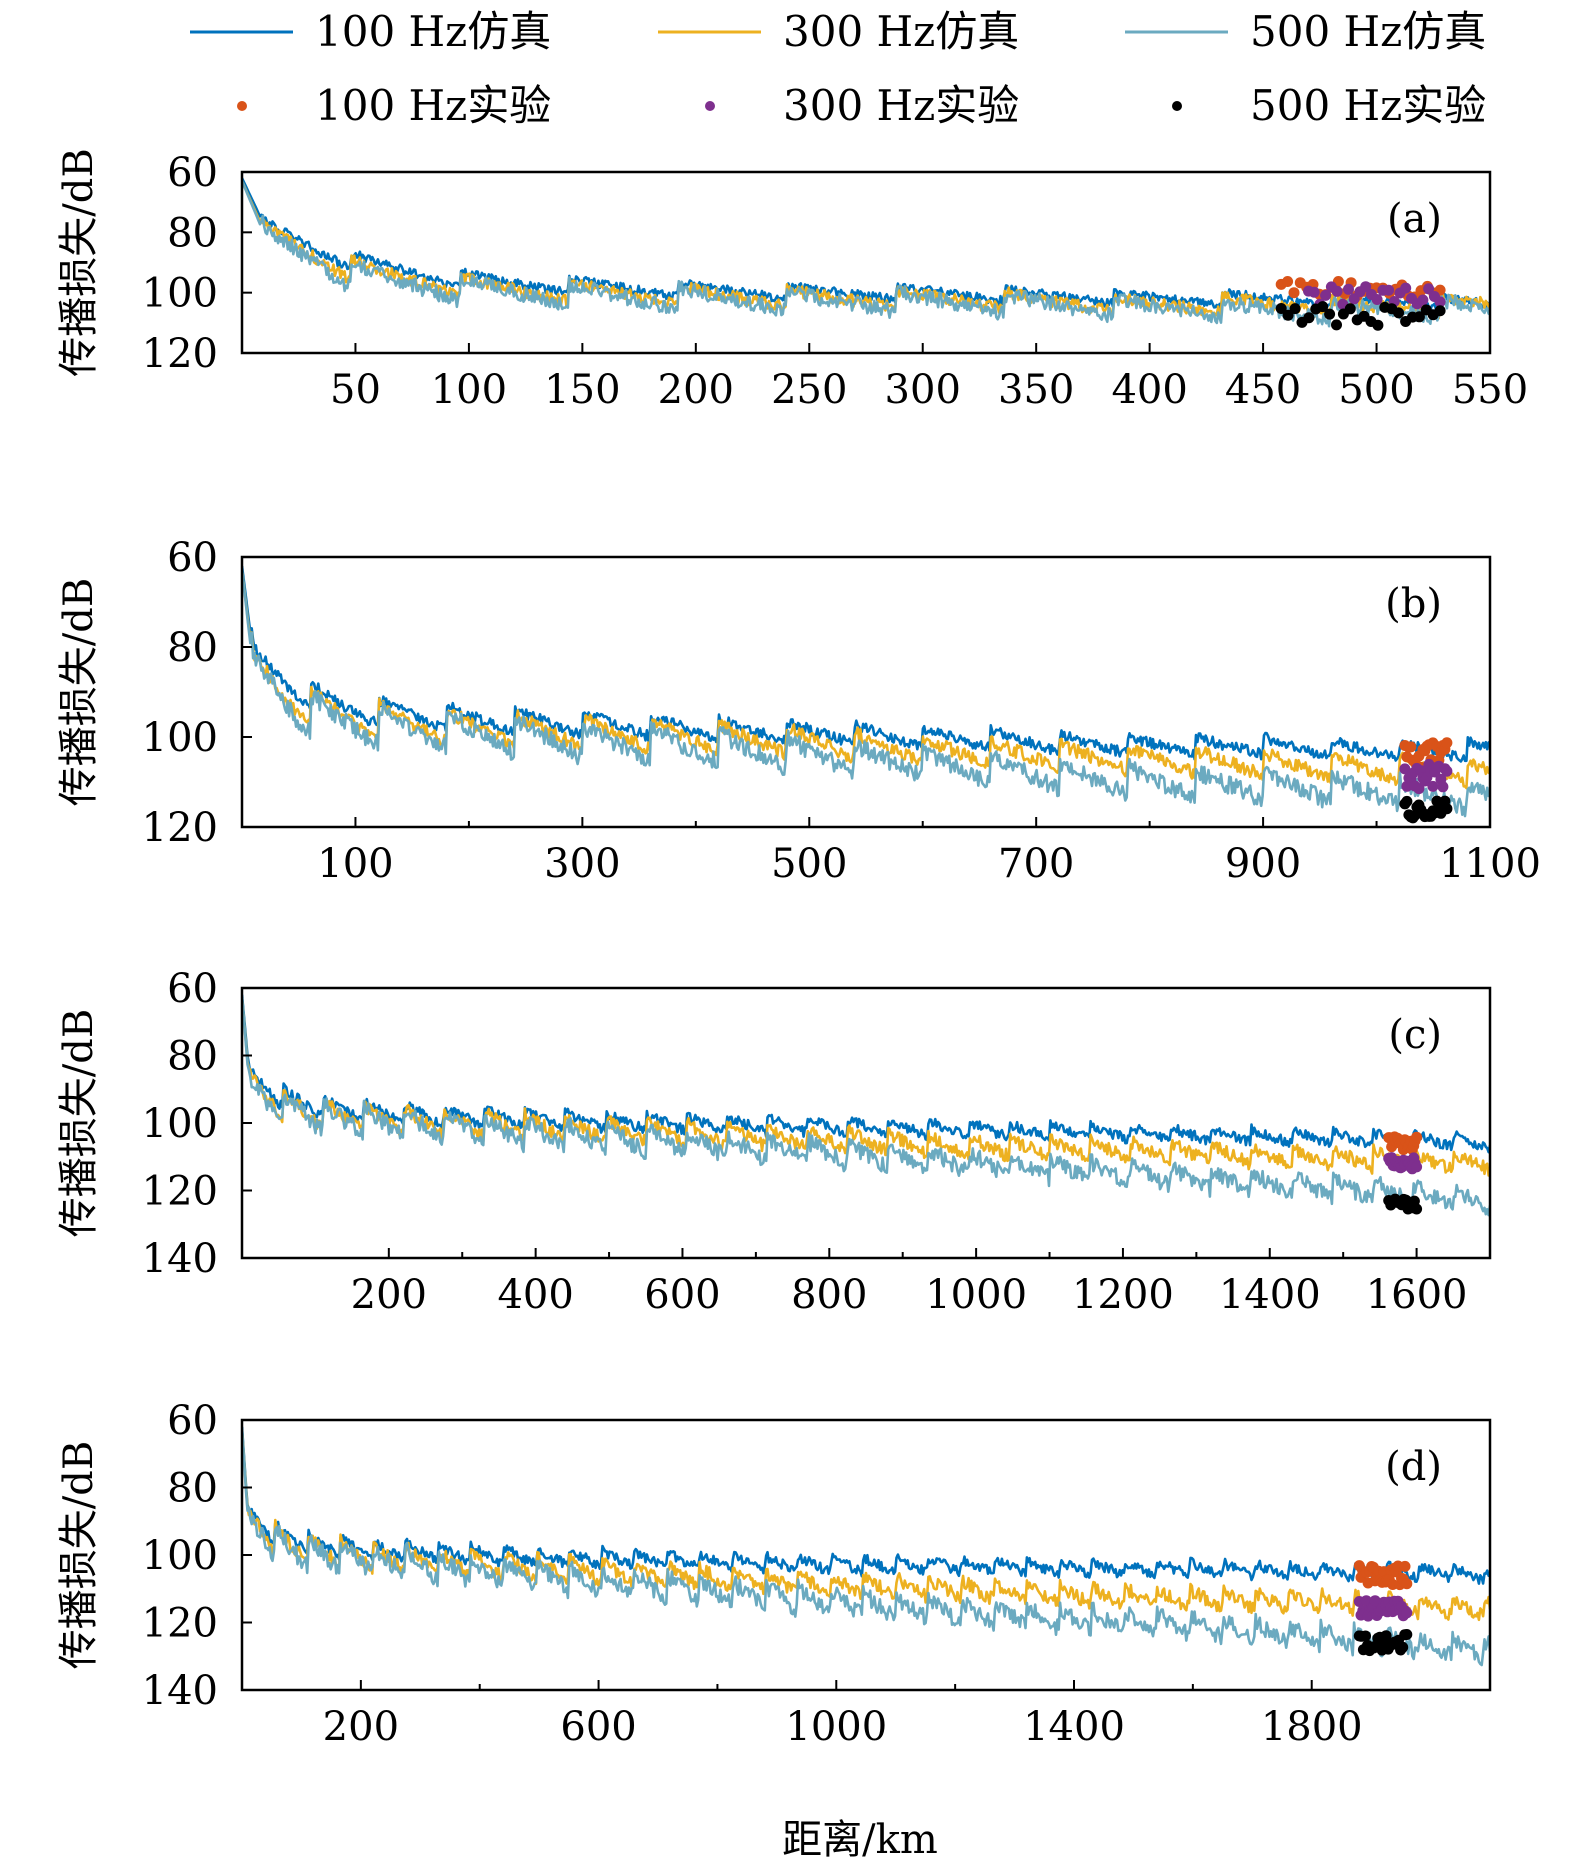 Image resolution: width=1575 pixels, height=1870 pixels. What do you see at coordinates (1036, 864) in the screenshot?
I see `x-tick-label: 700` at bounding box center [1036, 864].